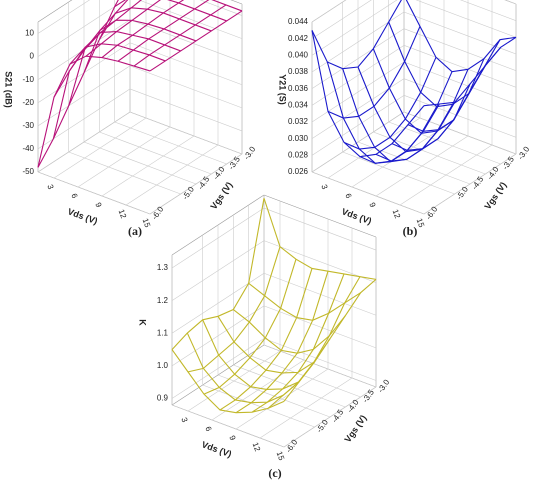 The width and height of the screenshot is (550, 484). I want to click on z-tick-label: 1.2, so click(163, 300).